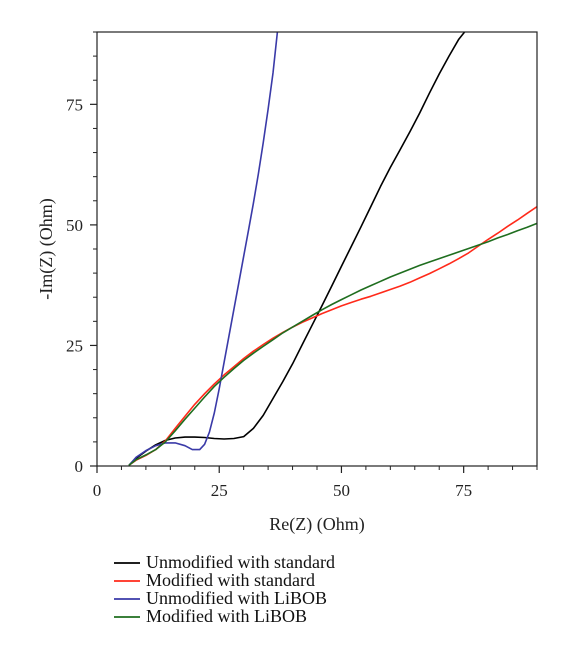 This screenshot has height=660, width=568. I want to click on x-tick-label: 0, so click(97, 490).